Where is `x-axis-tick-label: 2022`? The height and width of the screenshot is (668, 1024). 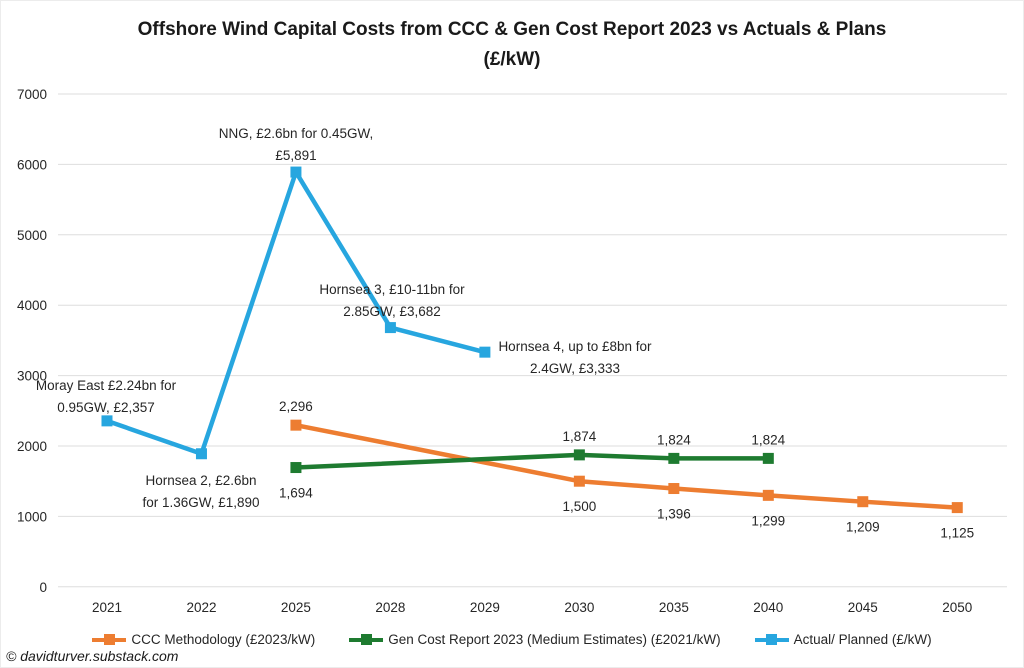 x-axis-tick-label: 2022 is located at coordinates (201, 607).